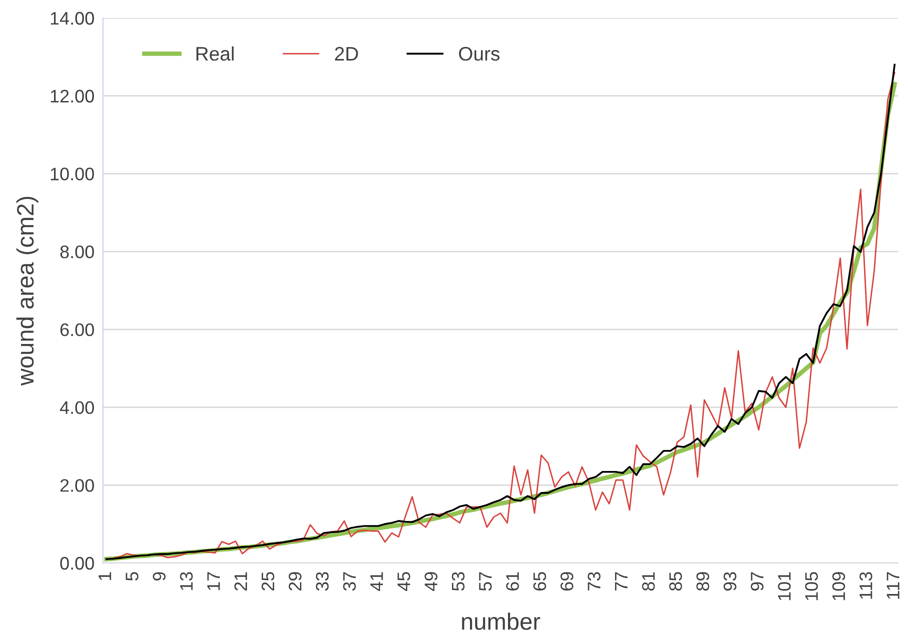 This screenshot has width=910, height=636. I want to click on x-tick-label: 89, so click(703, 581).